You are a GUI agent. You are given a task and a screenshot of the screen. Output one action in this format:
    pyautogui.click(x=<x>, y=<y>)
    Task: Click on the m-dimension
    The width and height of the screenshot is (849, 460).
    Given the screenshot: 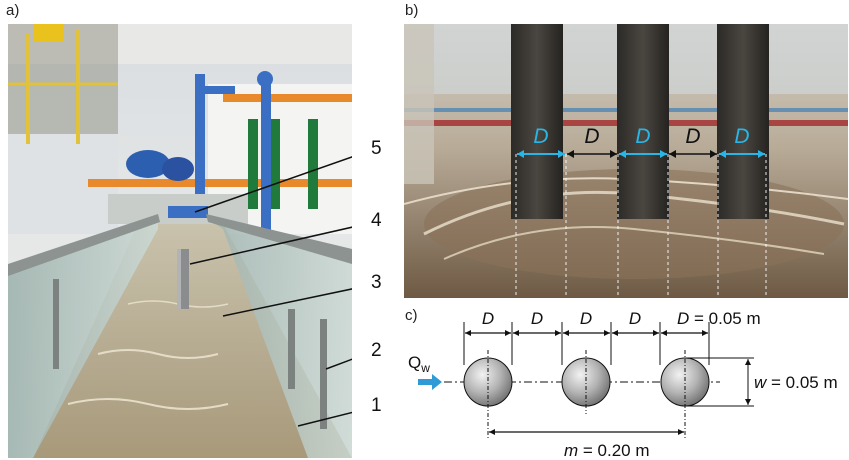 What is the action you would take?
    pyautogui.click(x=586, y=432)
    